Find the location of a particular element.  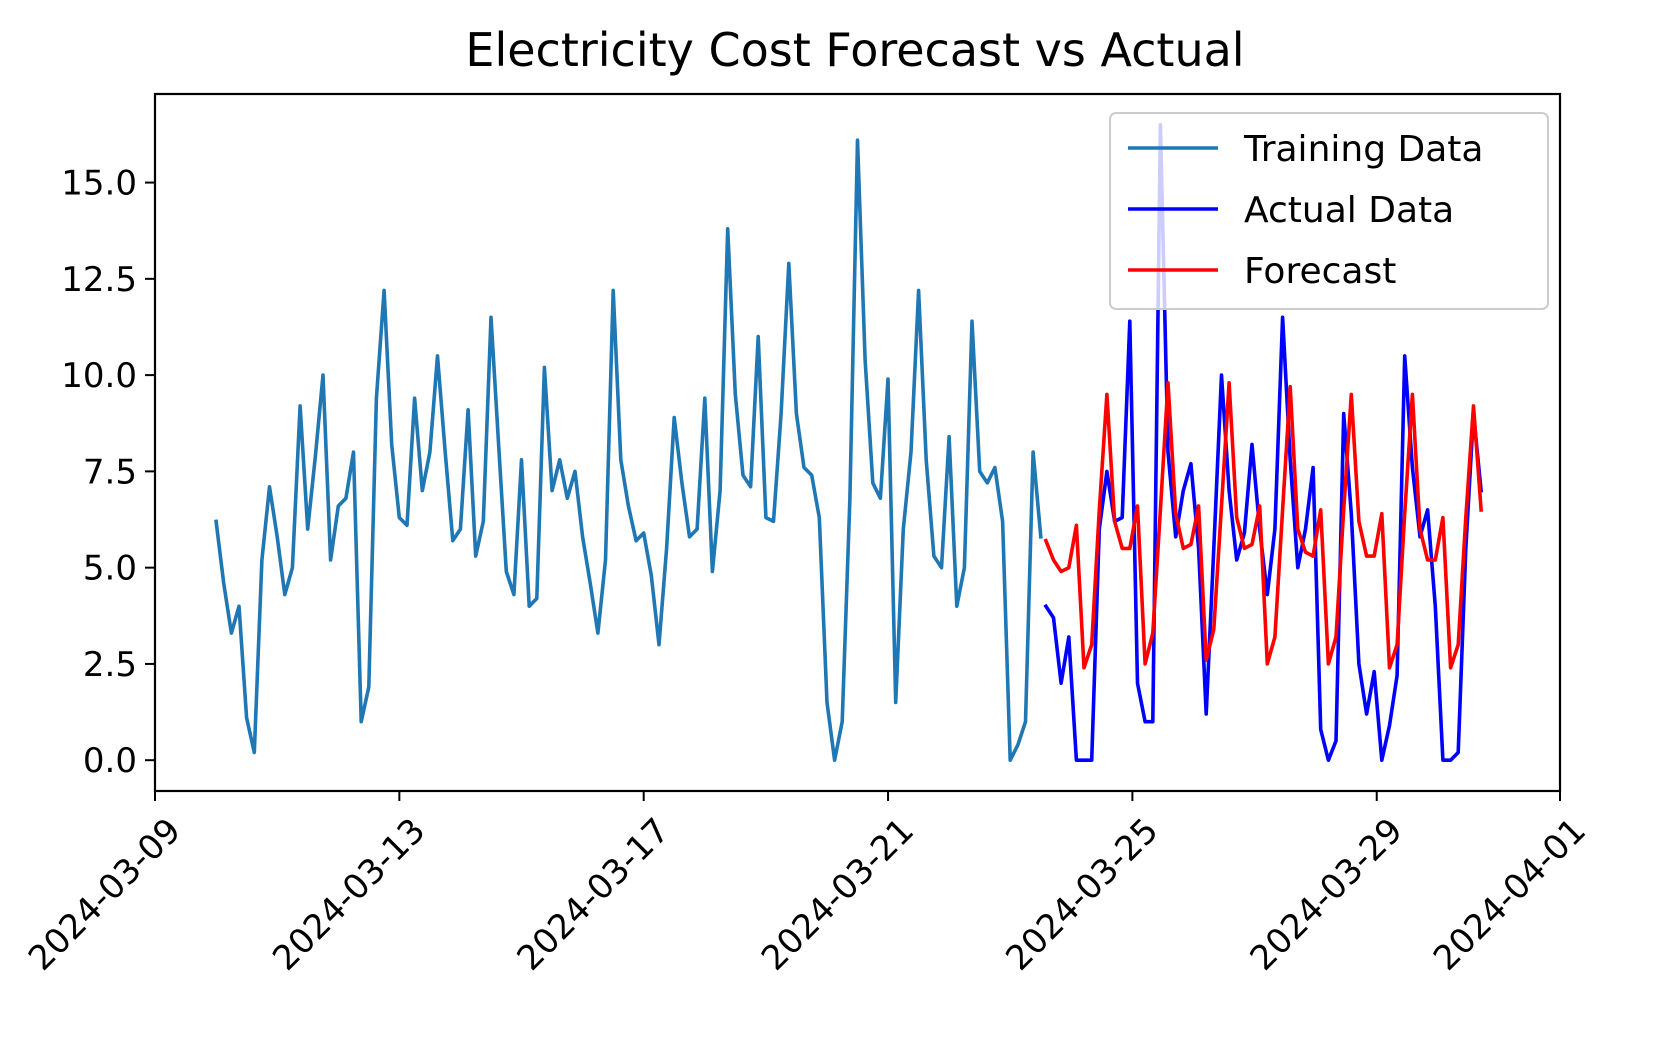

y-tick-label: 12.5 is located at coordinates (99, 280).